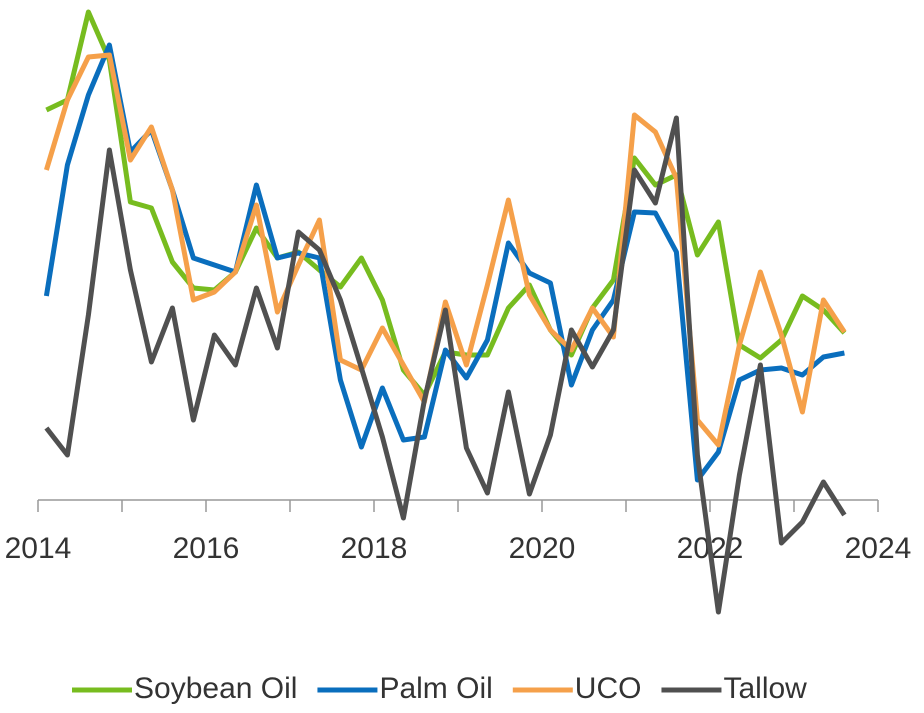 The image size is (924, 713). I want to click on legend-label: UCO, so click(608, 688).